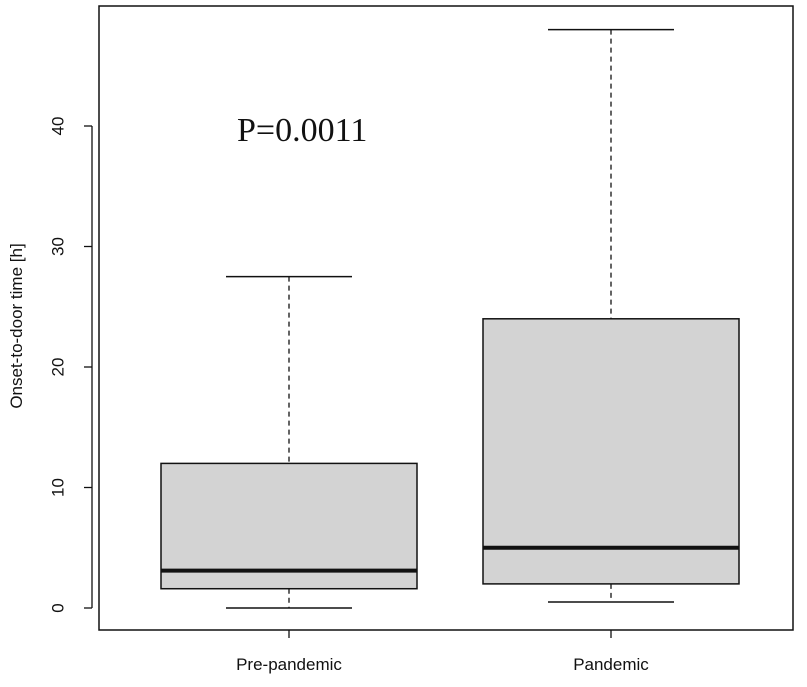 The width and height of the screenshot is (807, 687). What do you see at coordinates (58, 487) in the screenshot?
I see `y-tick-label: 10` at bounding box center [58, 487].